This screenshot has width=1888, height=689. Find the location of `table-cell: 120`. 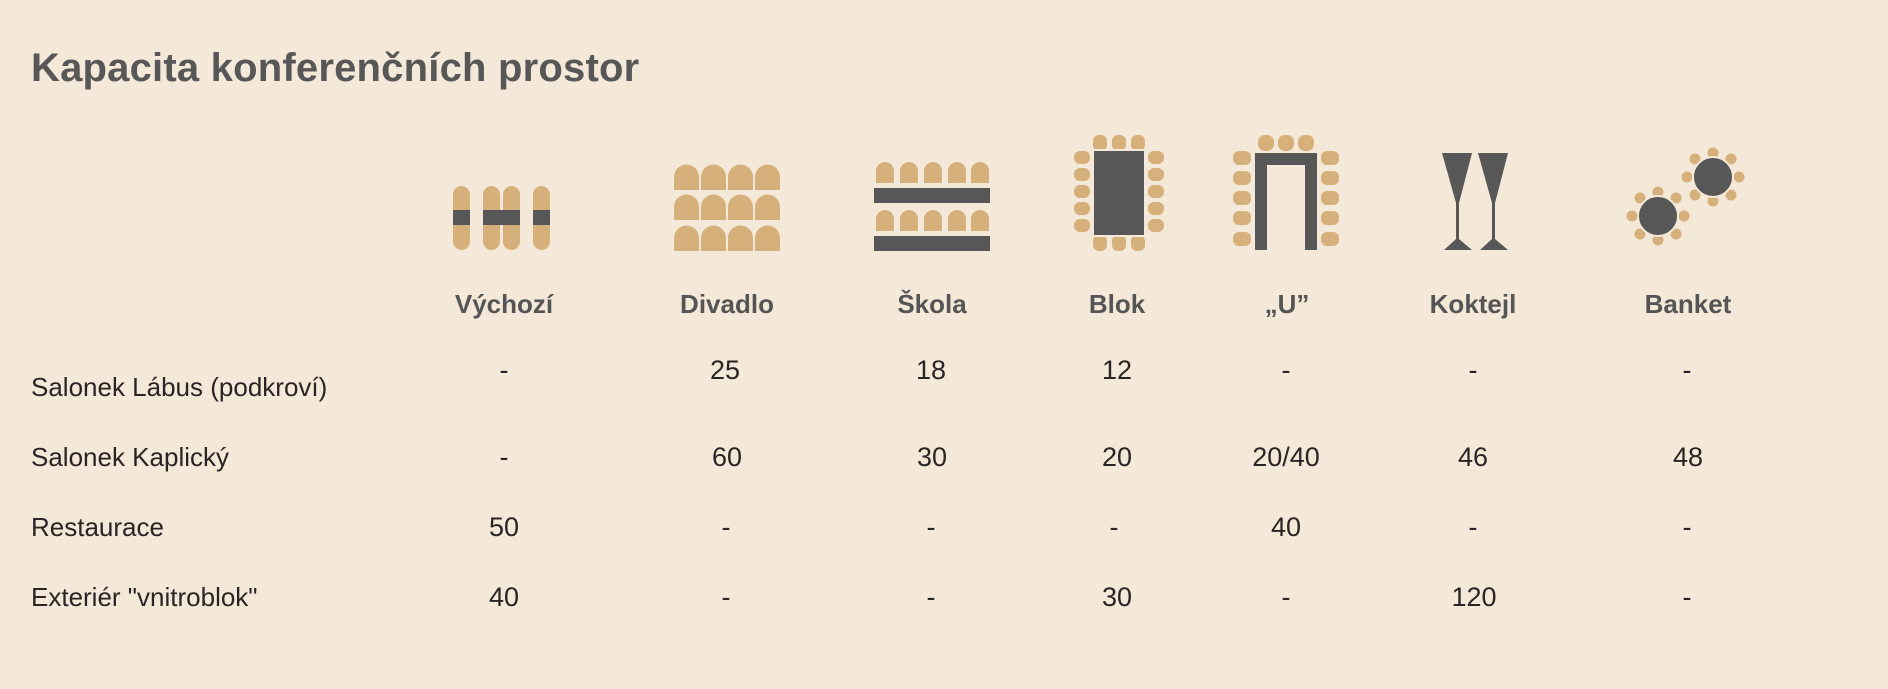

table-cell: 120 is located at coordinates (1474, 597).